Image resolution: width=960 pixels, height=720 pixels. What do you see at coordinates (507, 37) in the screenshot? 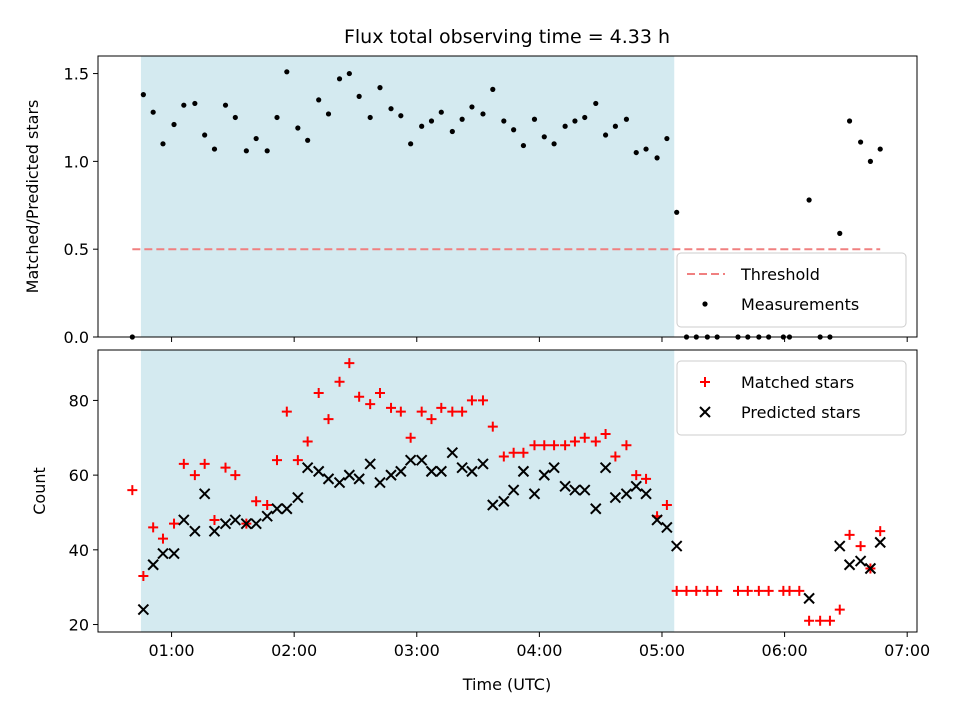
I see `chart-title: Flux total observing time = 4.33 h` at bounding box center [507, 37].